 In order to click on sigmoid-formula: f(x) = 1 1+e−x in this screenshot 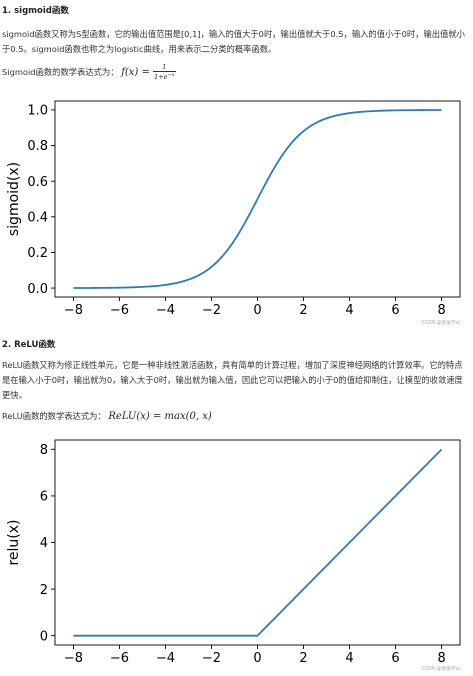, I will do `click(148, 73)`.